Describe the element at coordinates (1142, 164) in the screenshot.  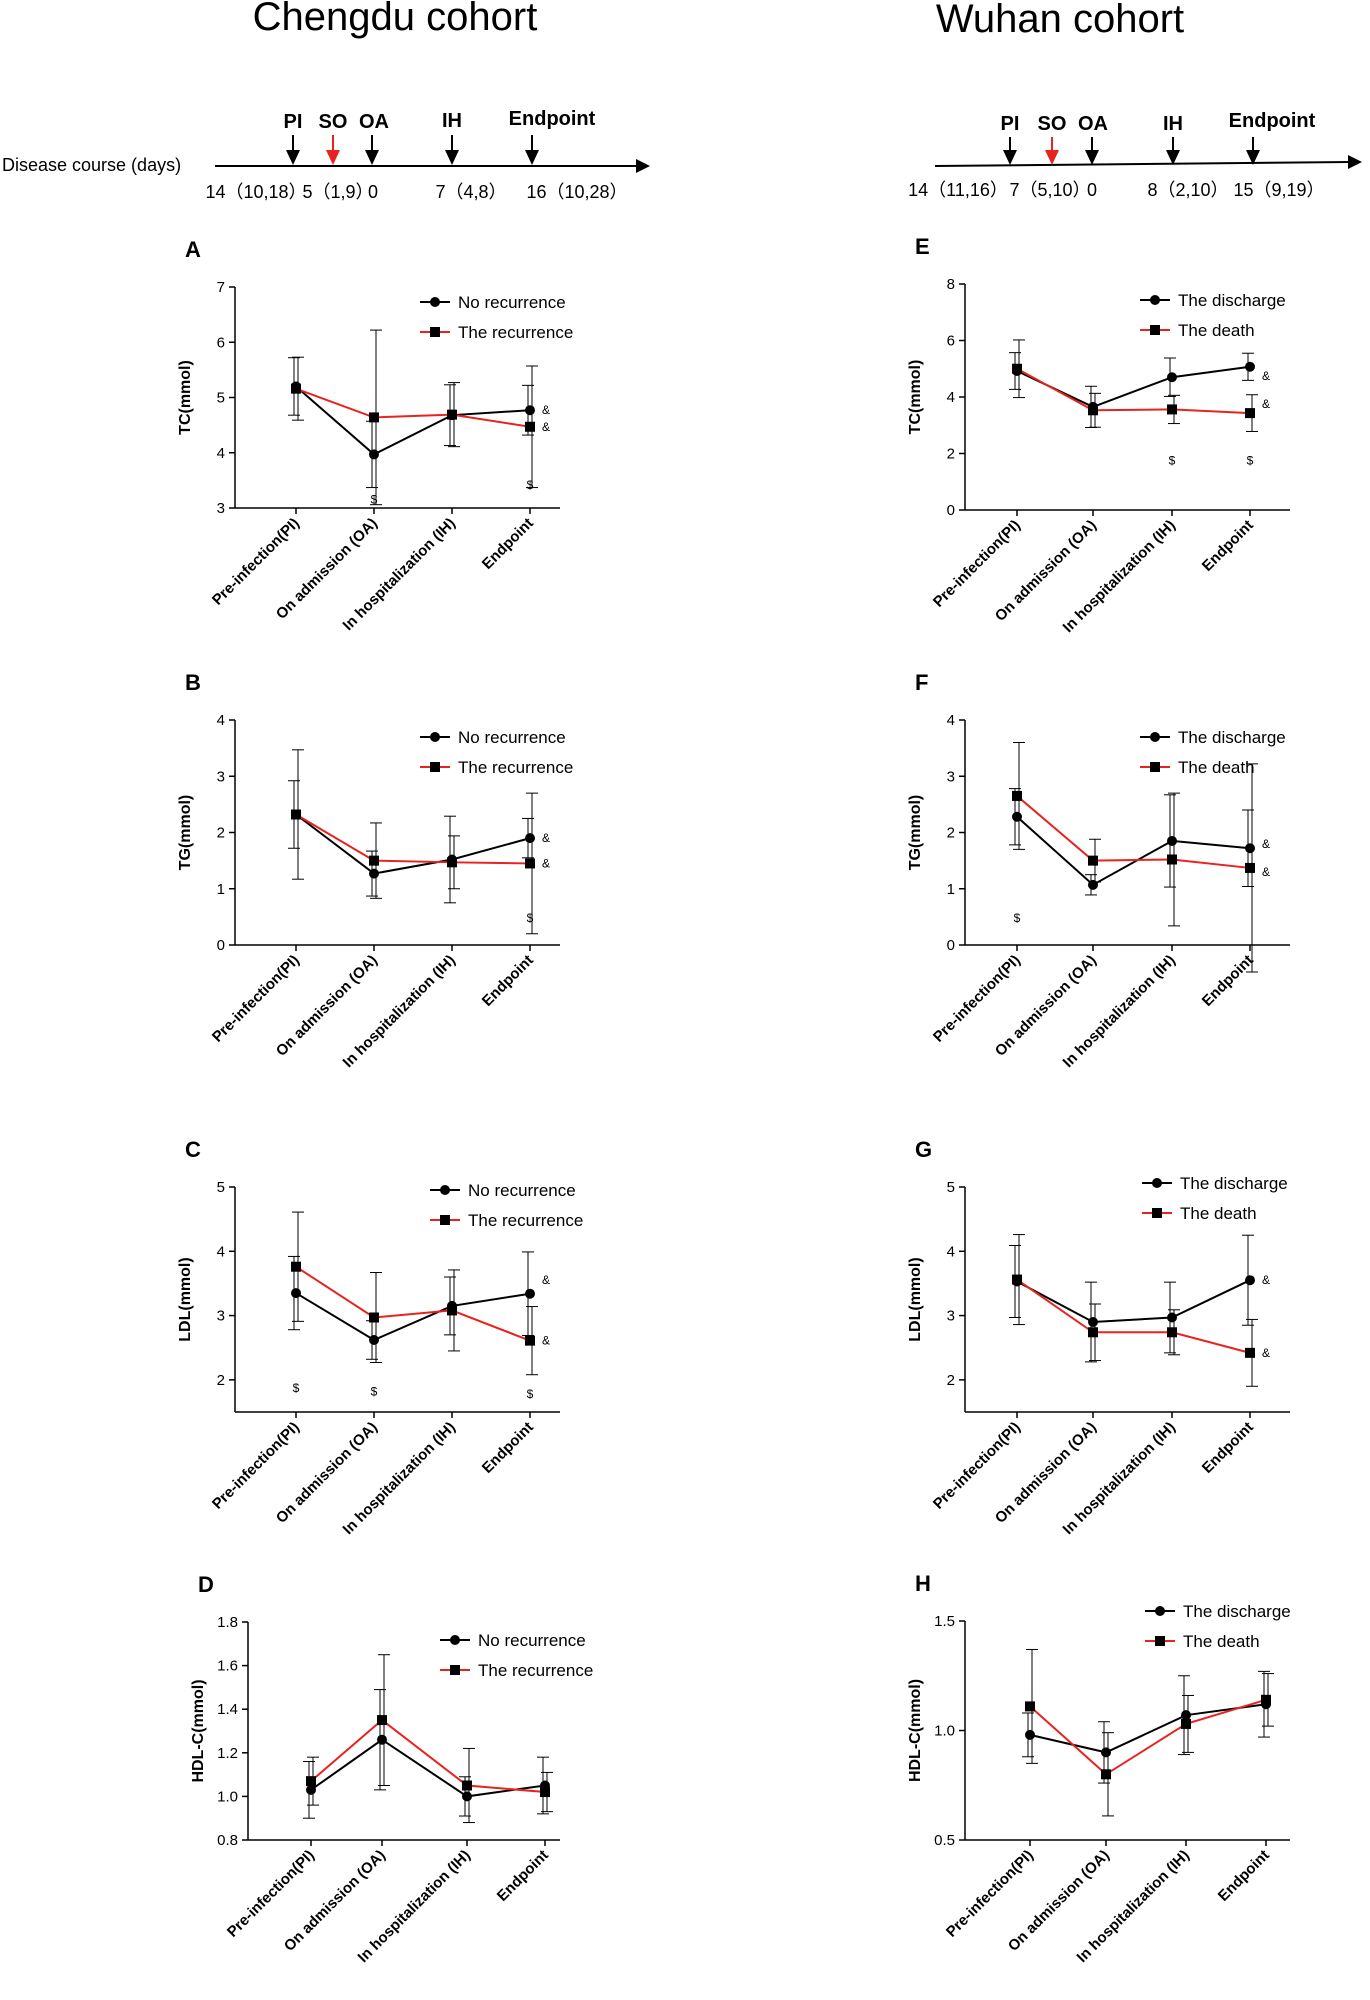
I see `timeline-axis-line` at that location.